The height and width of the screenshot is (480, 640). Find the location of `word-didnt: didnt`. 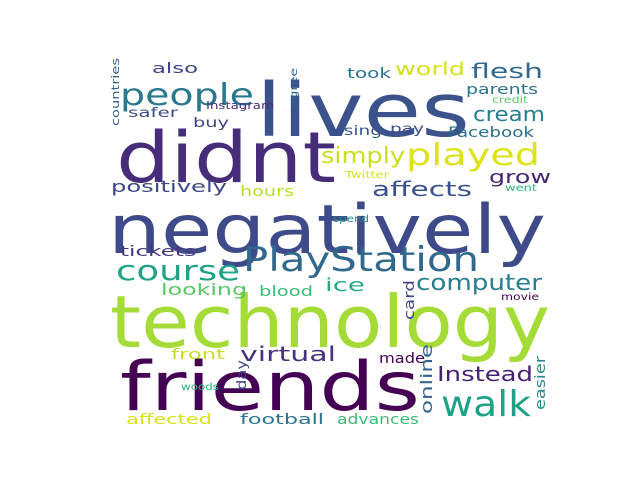

word-didnt: didnt is located at coordinates (226, 158).